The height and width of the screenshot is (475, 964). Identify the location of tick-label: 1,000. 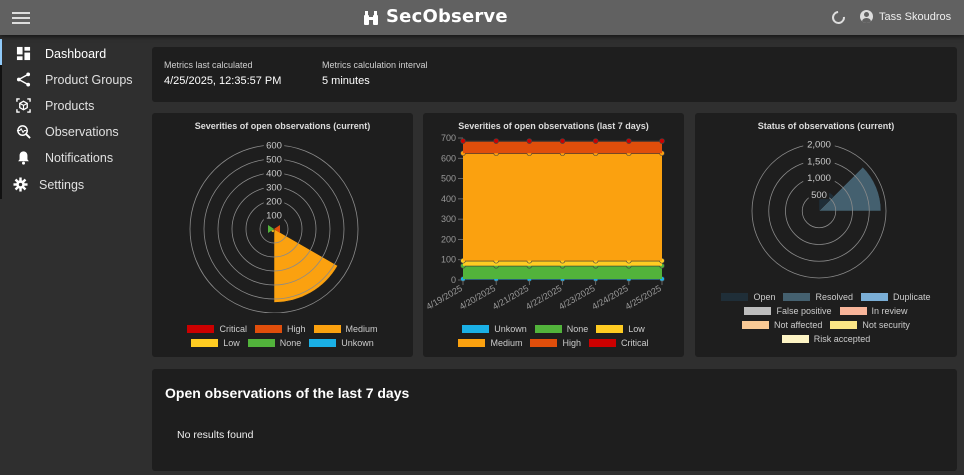
(819, 178).